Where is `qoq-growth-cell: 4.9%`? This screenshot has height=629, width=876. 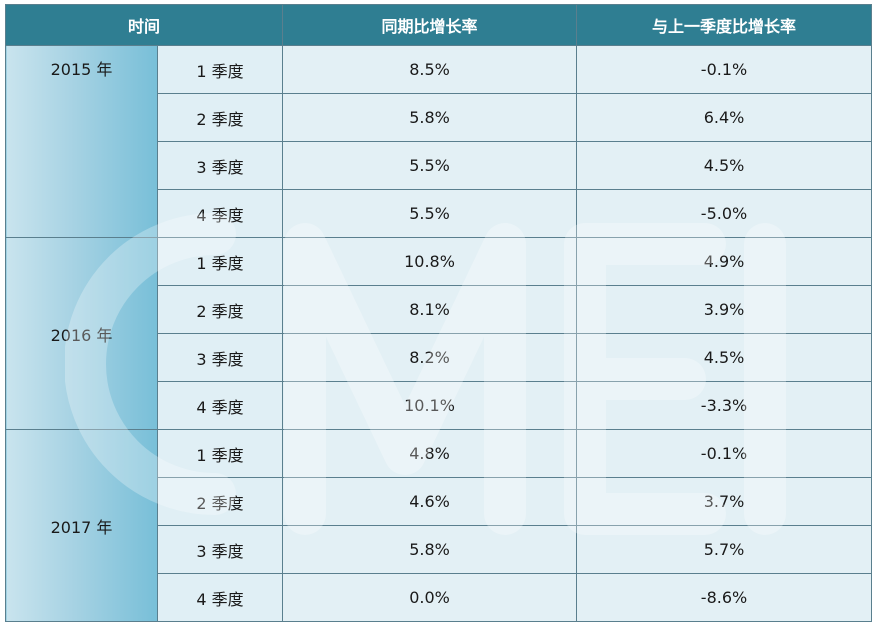
qoq-growth-cell: 4.9% is located at coordinates (724, 261).